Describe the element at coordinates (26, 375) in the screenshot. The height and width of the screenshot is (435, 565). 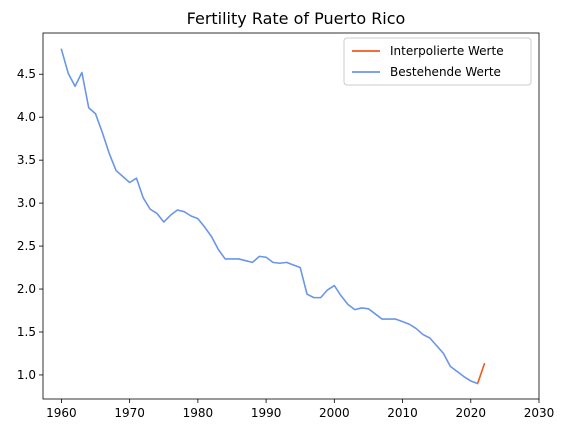
I see `y-tick-label: 1.0` at that location.